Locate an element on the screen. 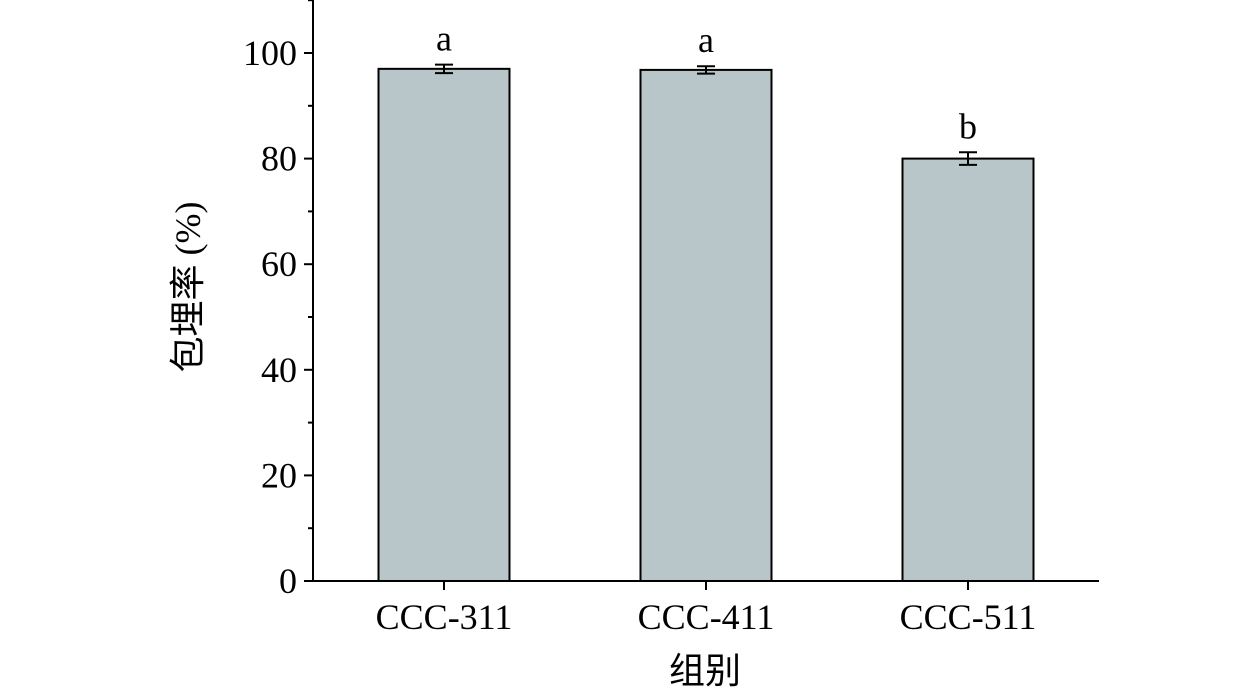  significance-label: b is located at coordinates (968, 126).